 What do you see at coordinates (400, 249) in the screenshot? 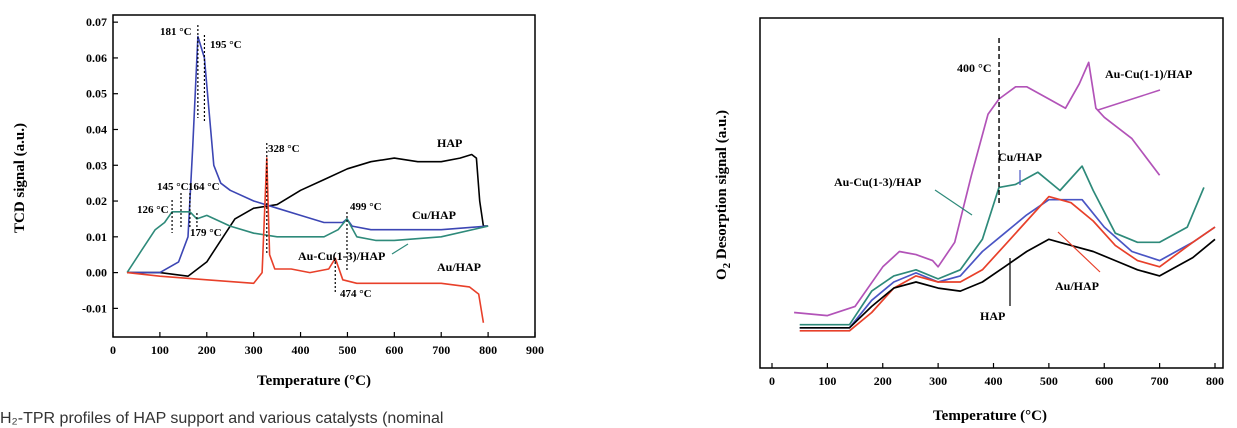
I see `left-aucu13-pointer` at bounding box center [400, 249].